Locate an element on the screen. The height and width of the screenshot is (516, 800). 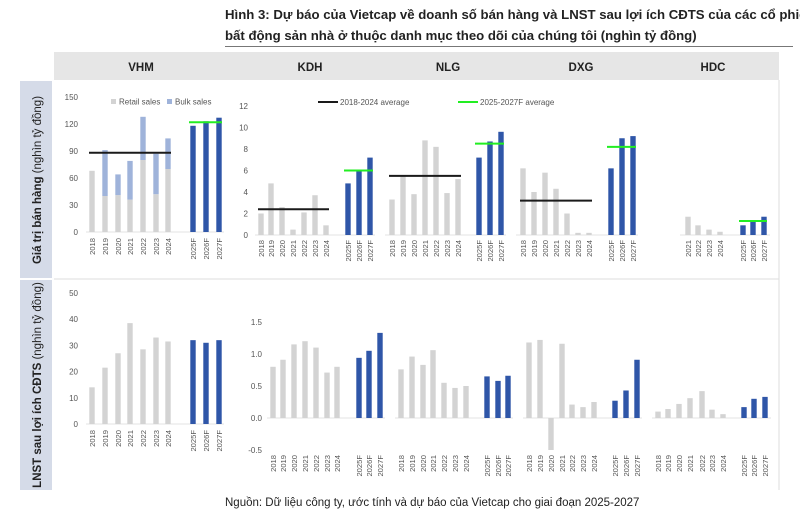
dxg-1-bar-2020 is located at coordinates (551, 434).